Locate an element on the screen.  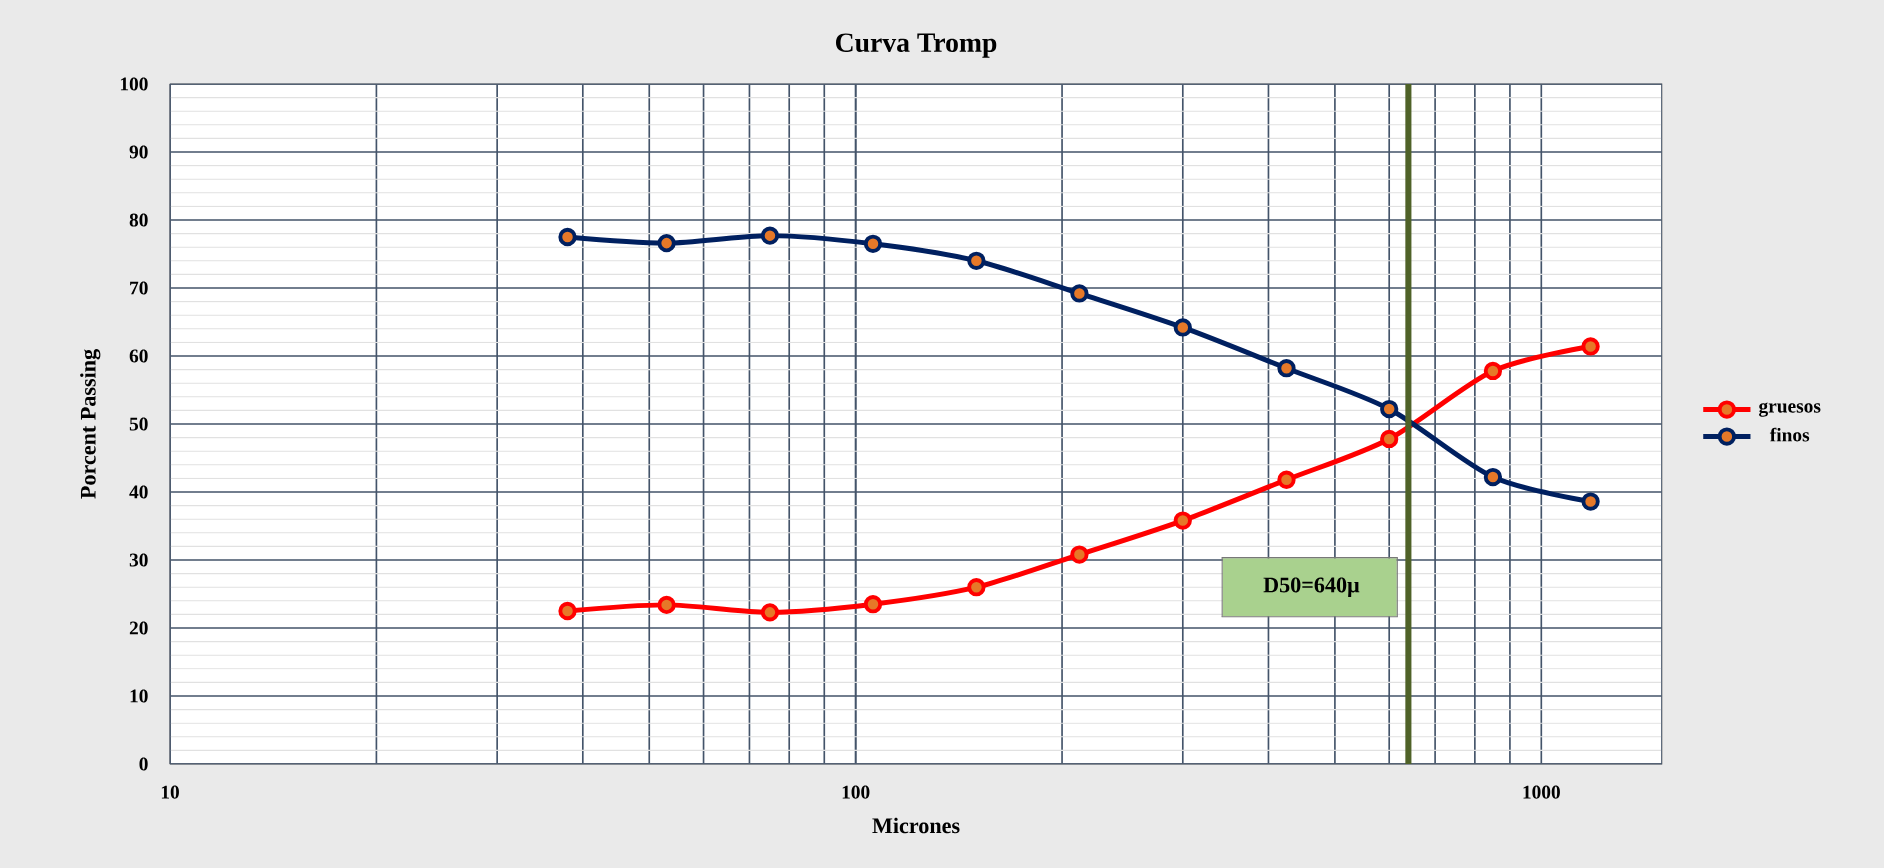
y-tick-label: 50 is located at coordinates (138, 424).